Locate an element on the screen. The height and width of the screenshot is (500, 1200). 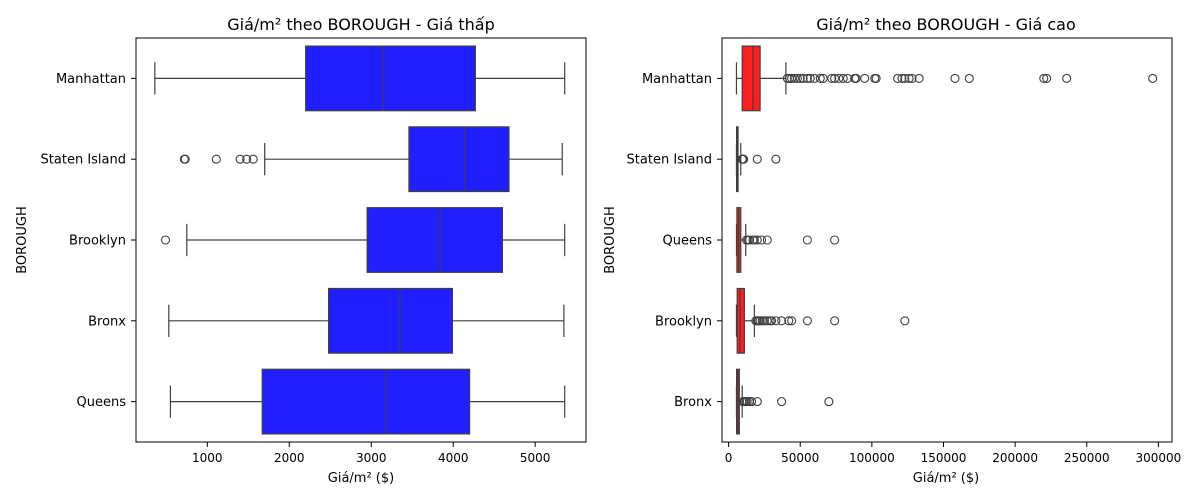
x-tick-label: 50000 is located at coordinates (800, 458).